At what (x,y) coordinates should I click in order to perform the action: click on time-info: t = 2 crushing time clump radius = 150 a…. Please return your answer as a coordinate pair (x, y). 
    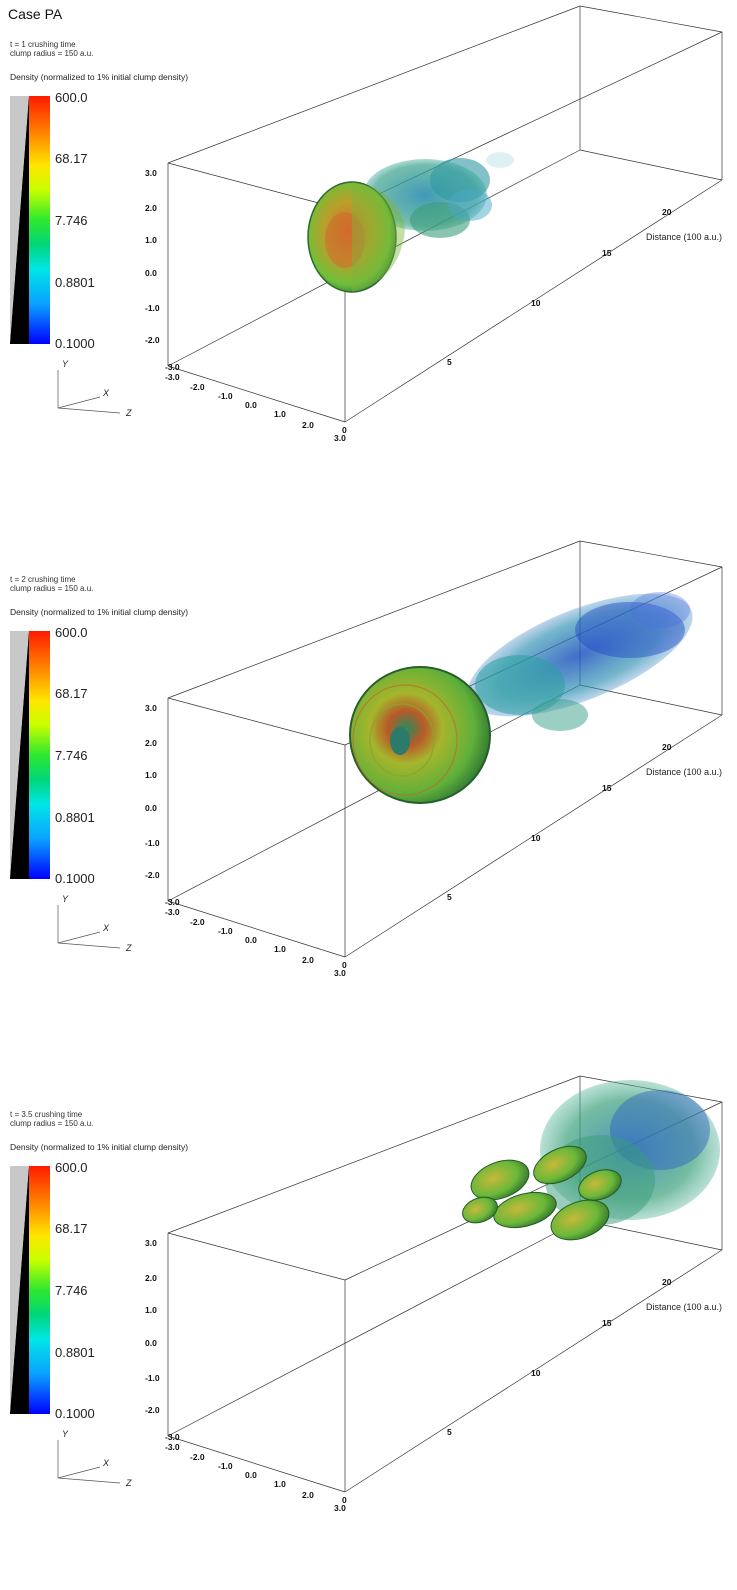
    Looking at the image, I should click on (51, 584).